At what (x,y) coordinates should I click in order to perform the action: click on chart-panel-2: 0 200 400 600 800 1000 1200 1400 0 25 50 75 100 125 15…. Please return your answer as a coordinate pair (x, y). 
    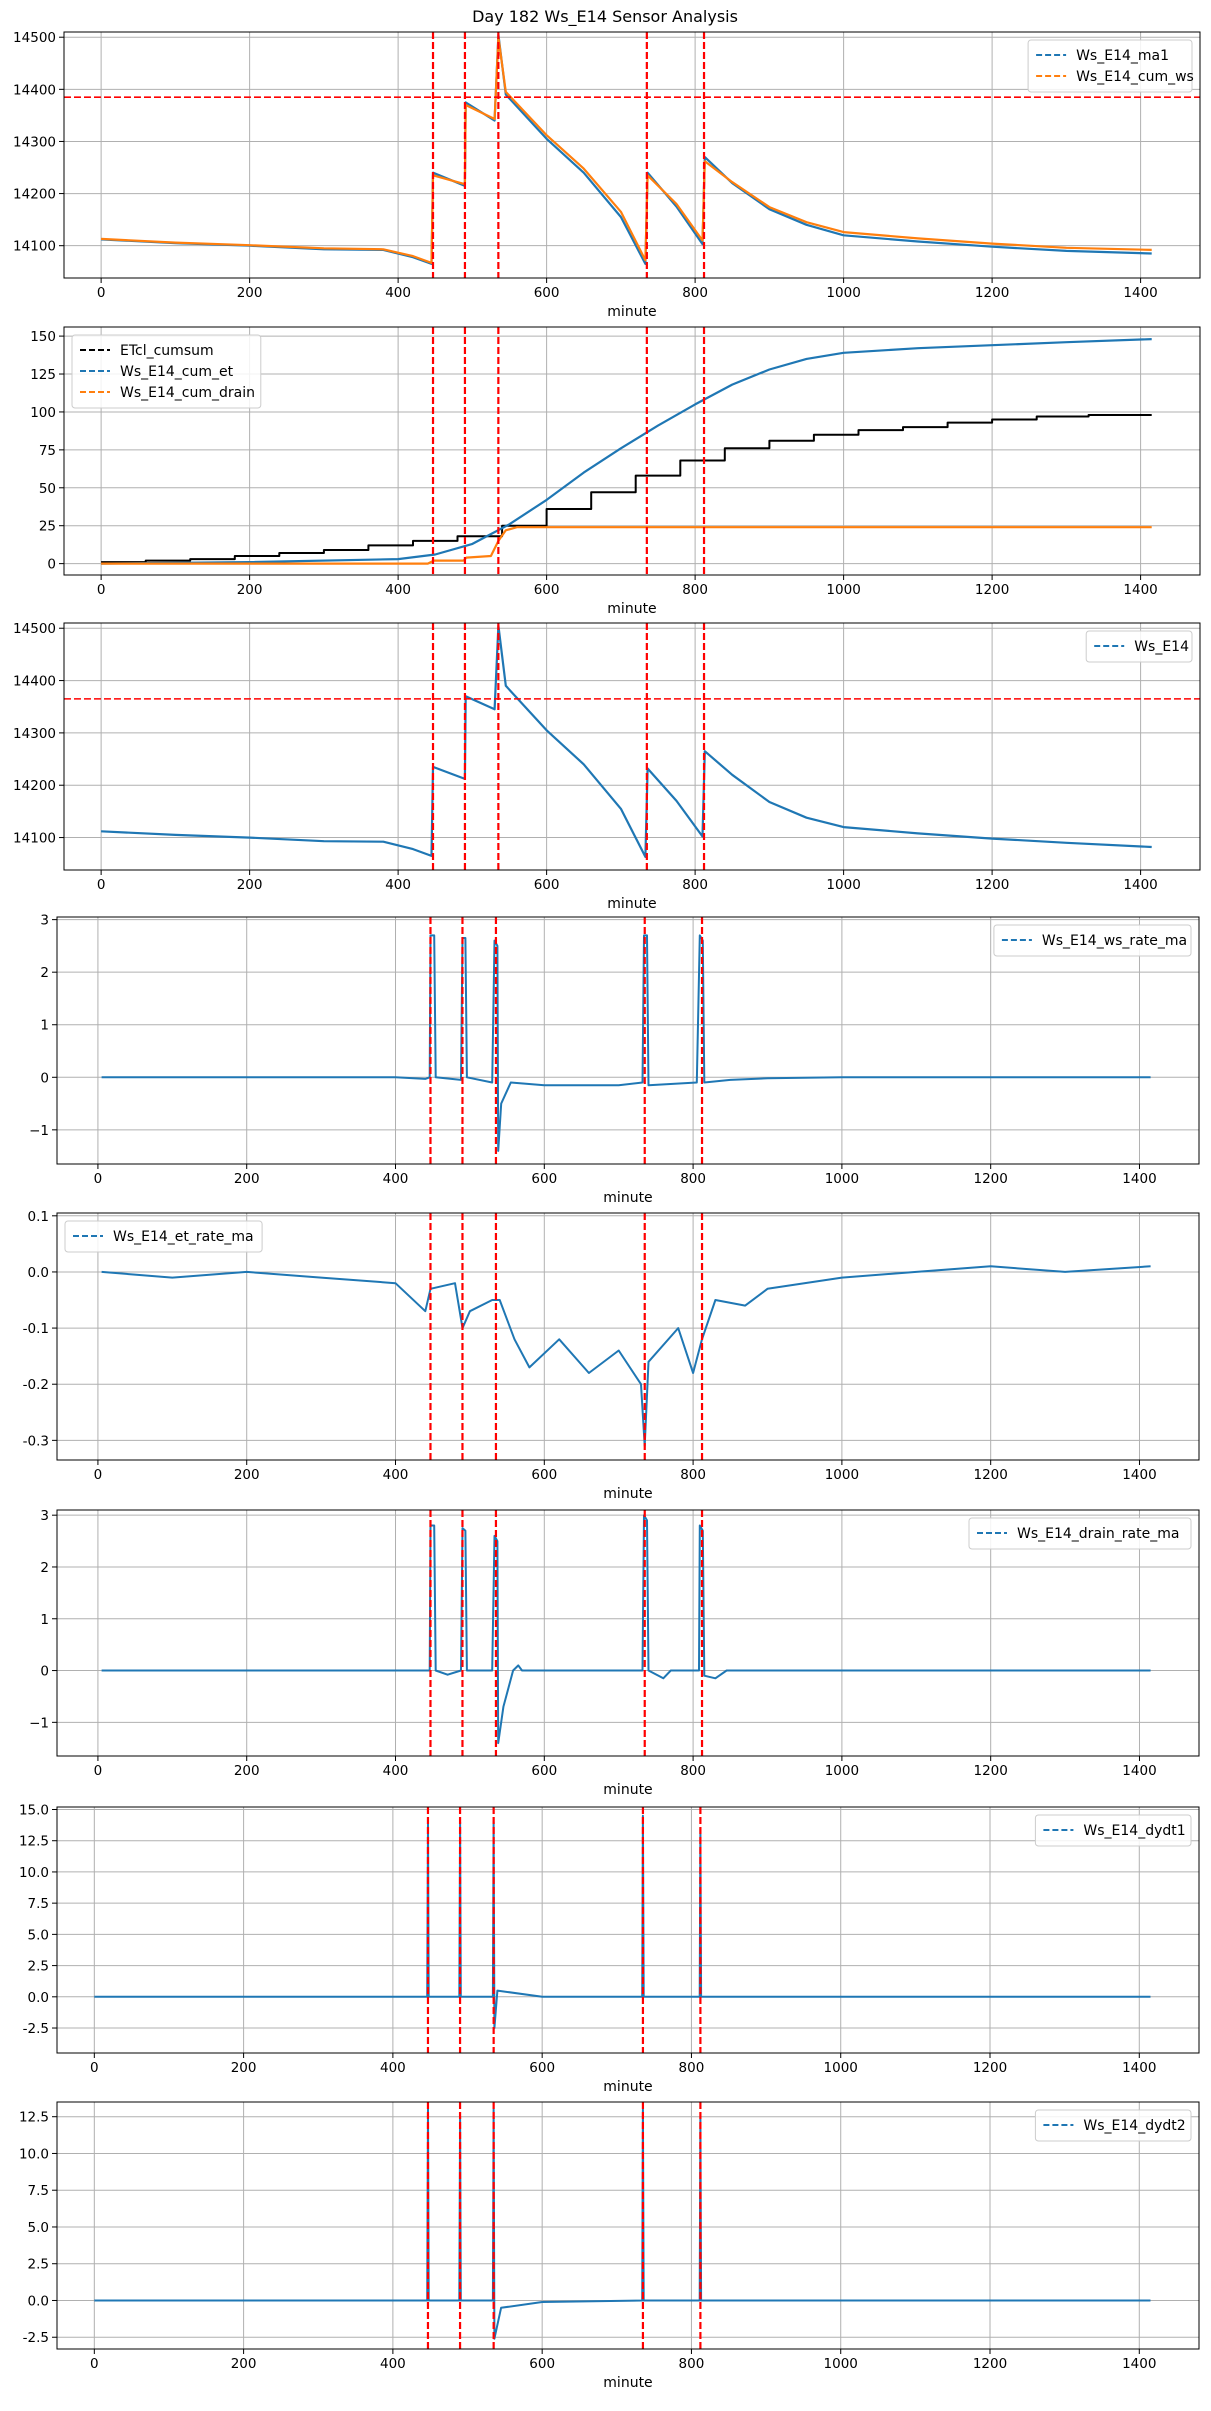
    Looking at the image, I should click on (615, 471).